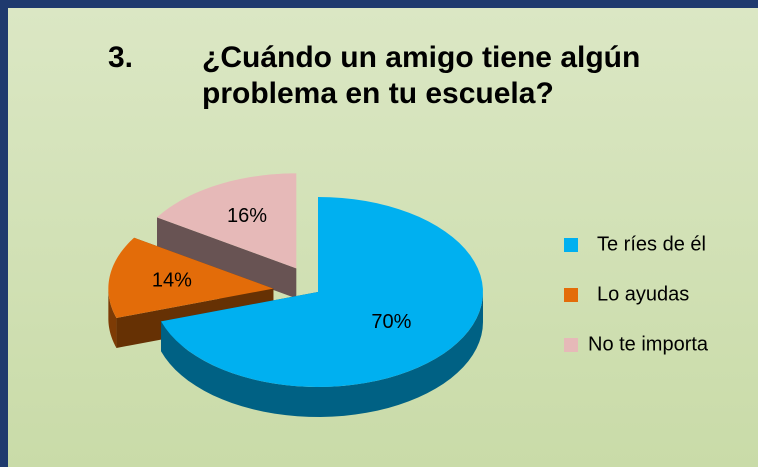 The image size is (758, 467). I want to click on legend-label: No te importa, so click(648, 344).